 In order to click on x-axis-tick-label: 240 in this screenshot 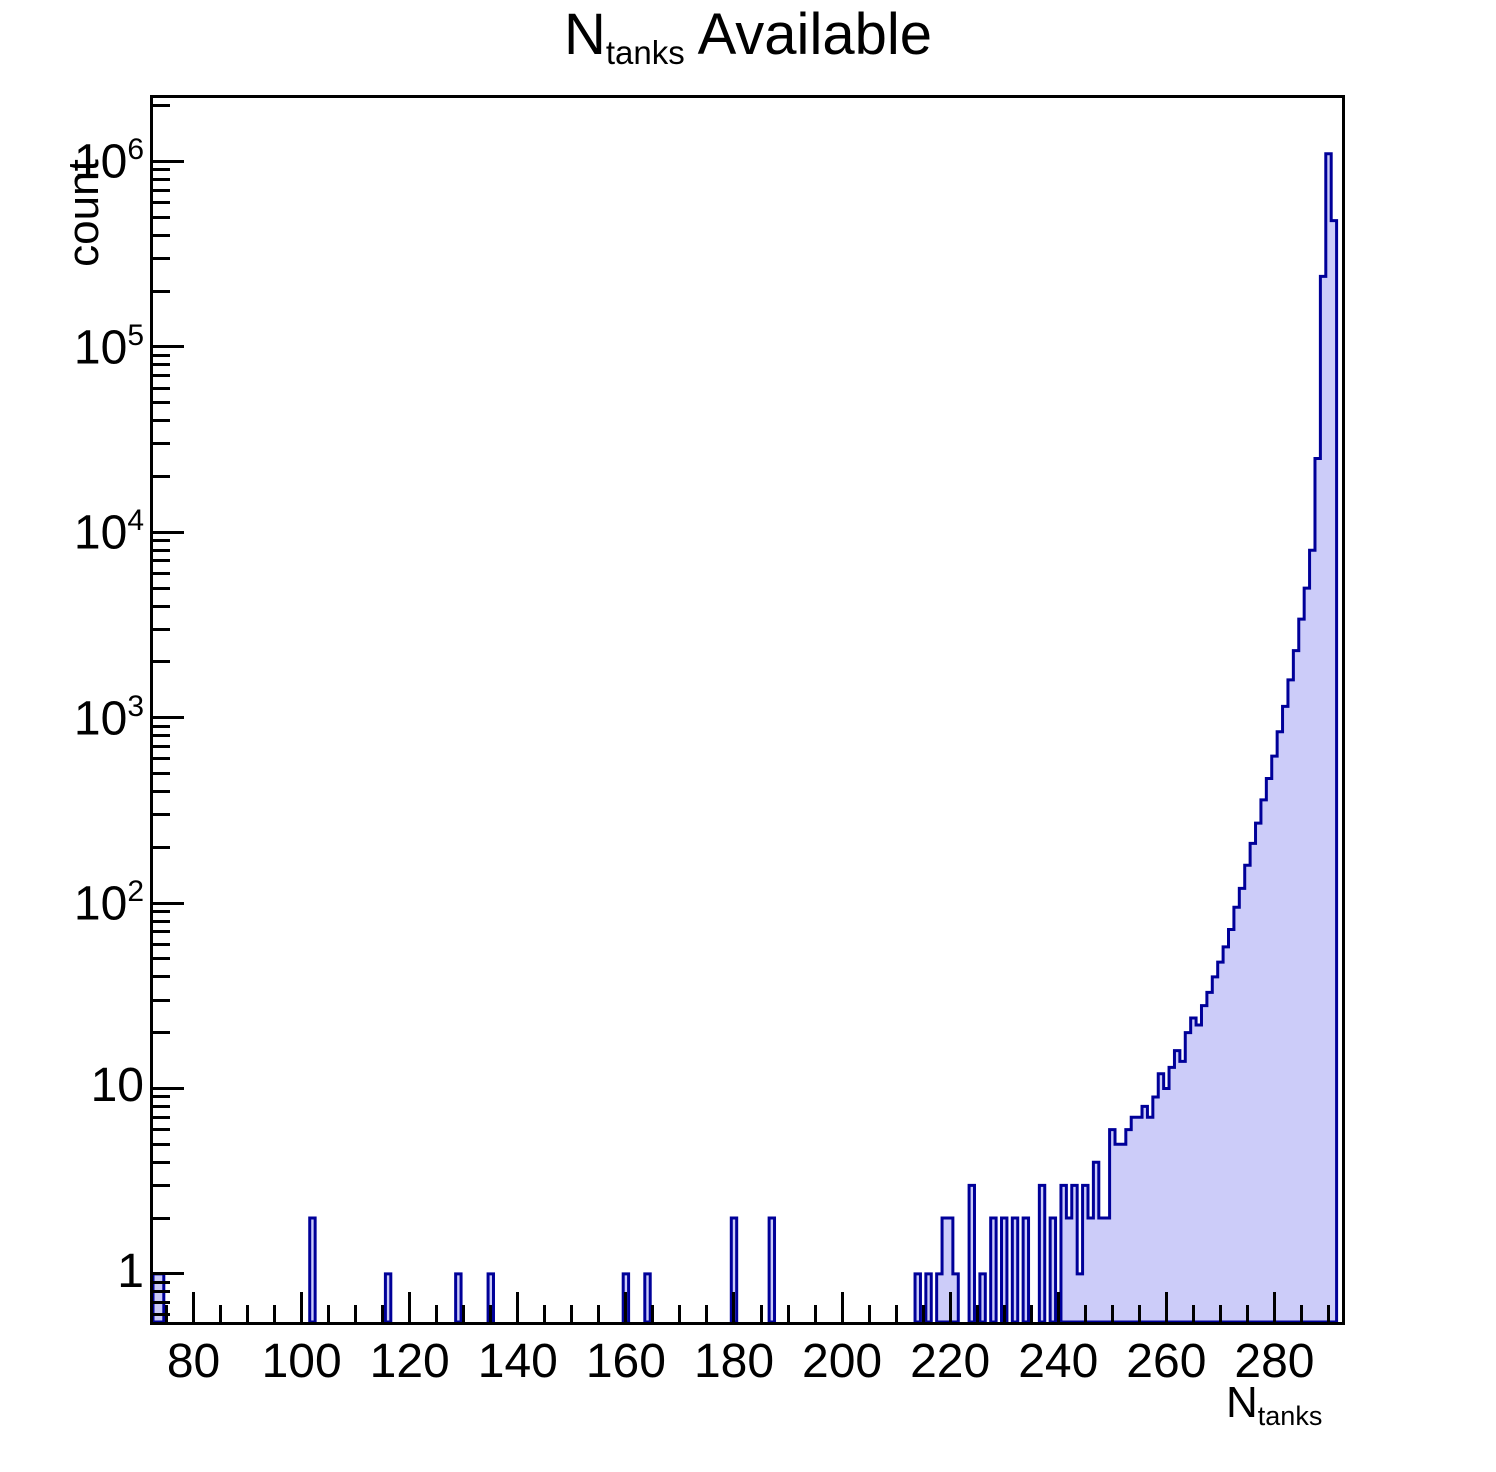, I will do `click(1058, 1361)`.